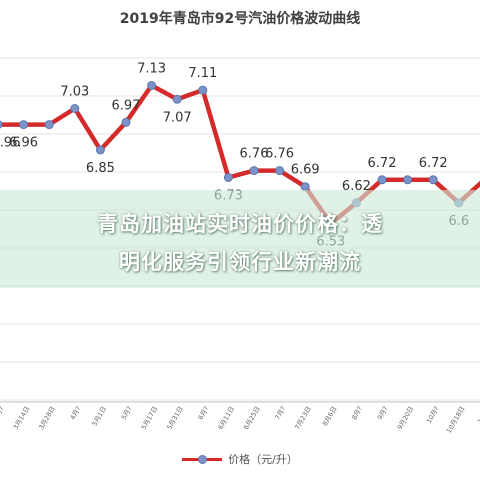 The height and width of the screenshot is (480, 480). I want to click on x-tick-label: 6月25日, so click(252, 418).